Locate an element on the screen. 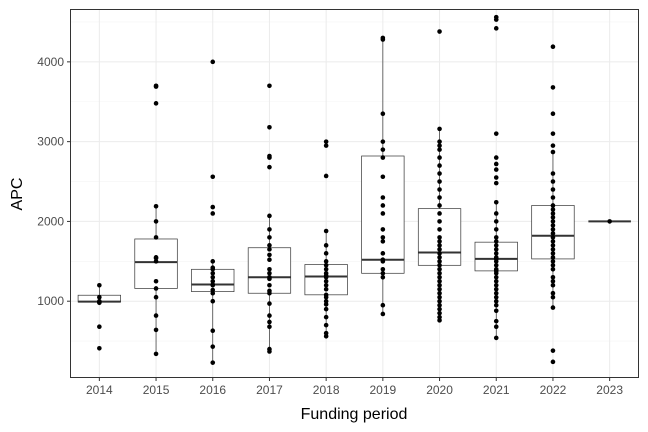 This screenshot has width=648, height=432. x-tick-label: 2015 is located at coordinates (156, 390).